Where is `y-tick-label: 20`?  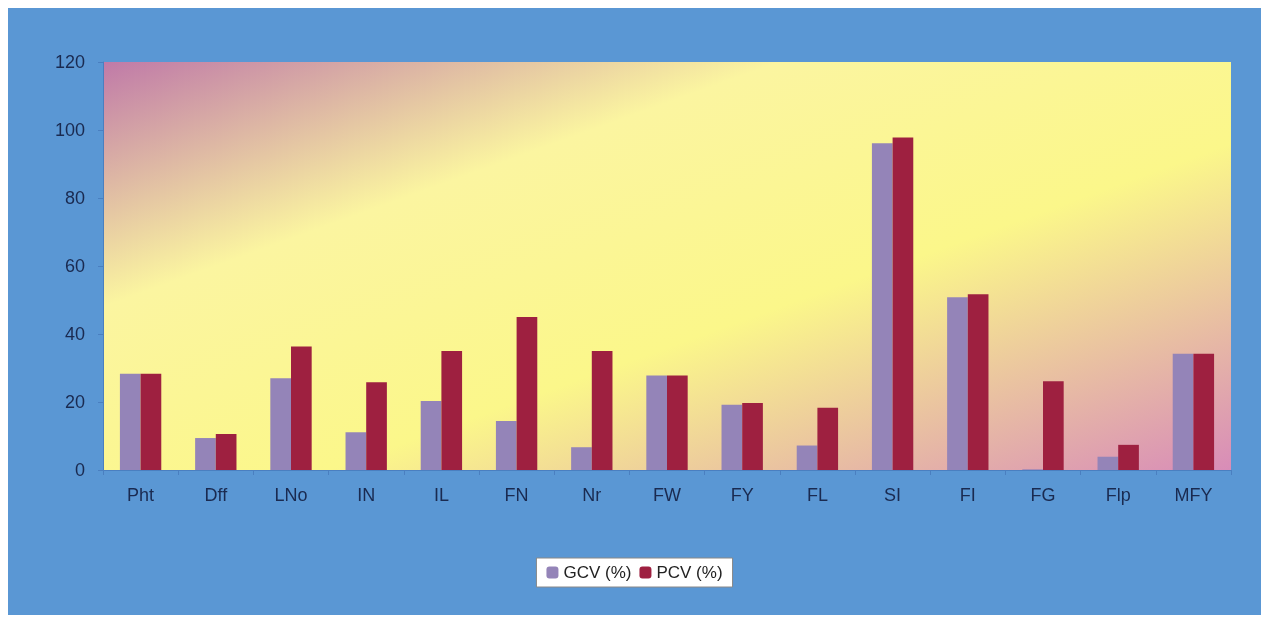 y-tick-label: 20 is located at coordinates (74, 402).